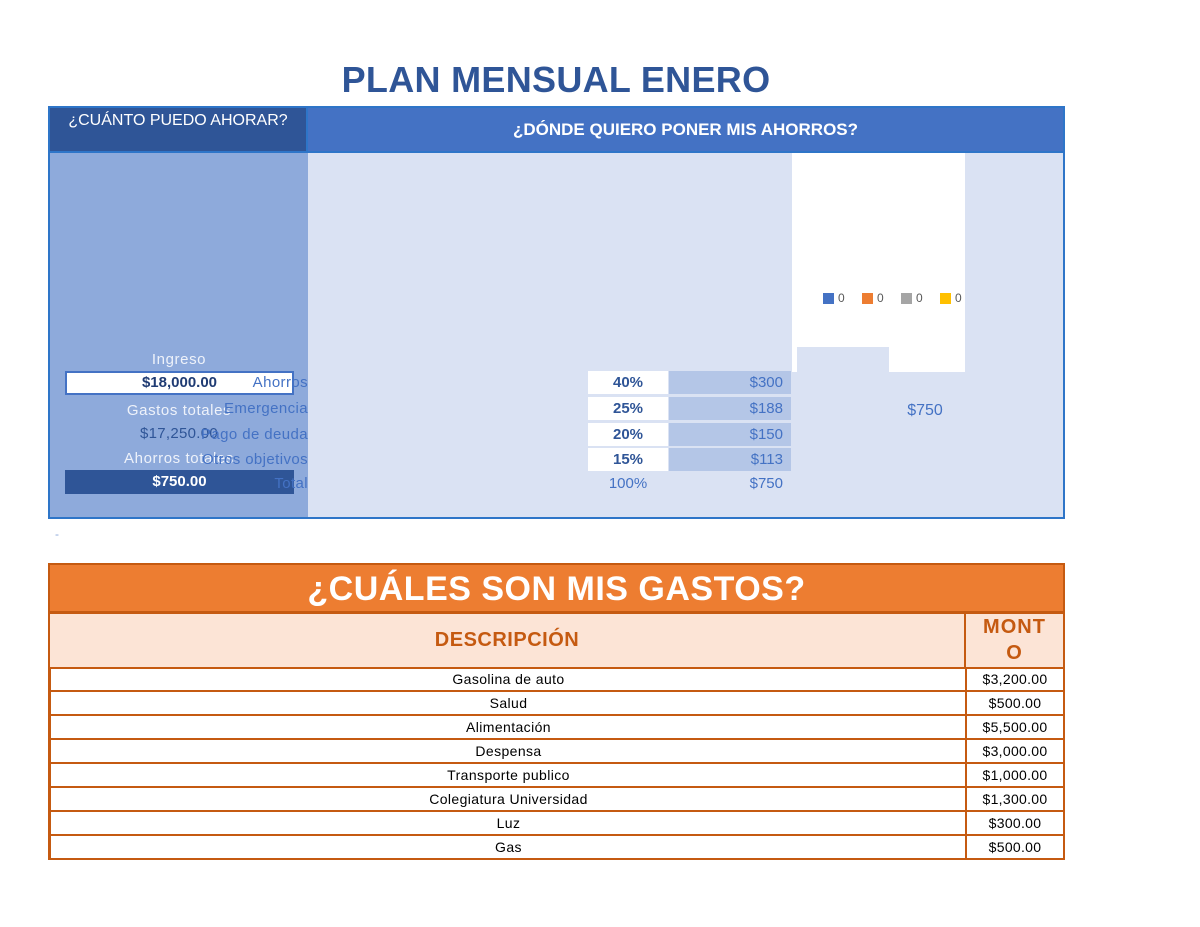  I want to click on allocation-total-amount: $750, so click(766, 483).